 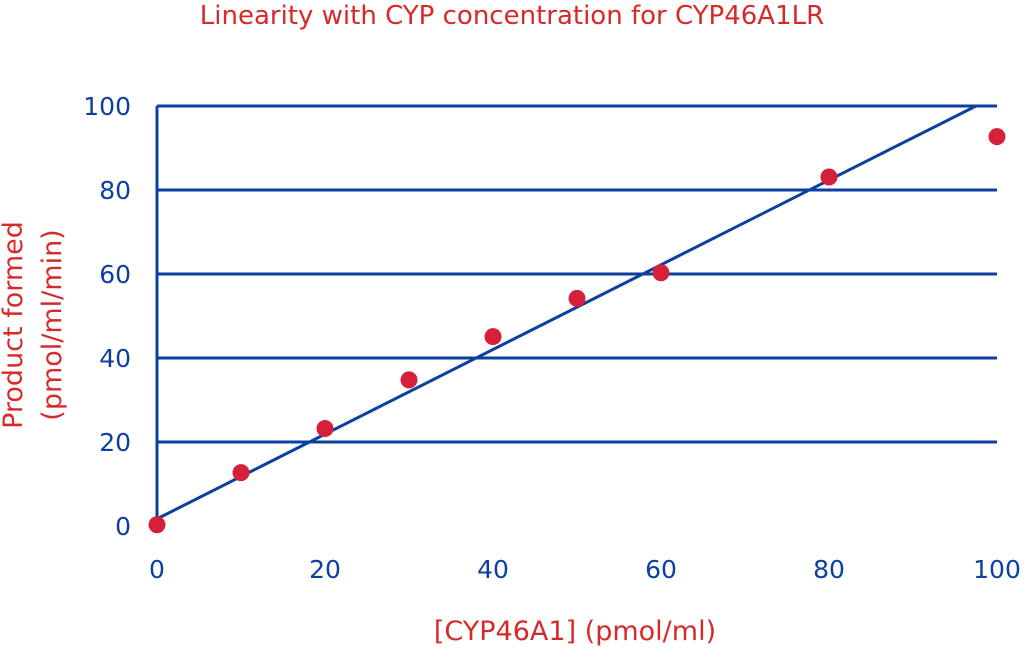 I want to click on y-tick-labels: 0 20 40 60 80 100, so click(x=107, y=316).